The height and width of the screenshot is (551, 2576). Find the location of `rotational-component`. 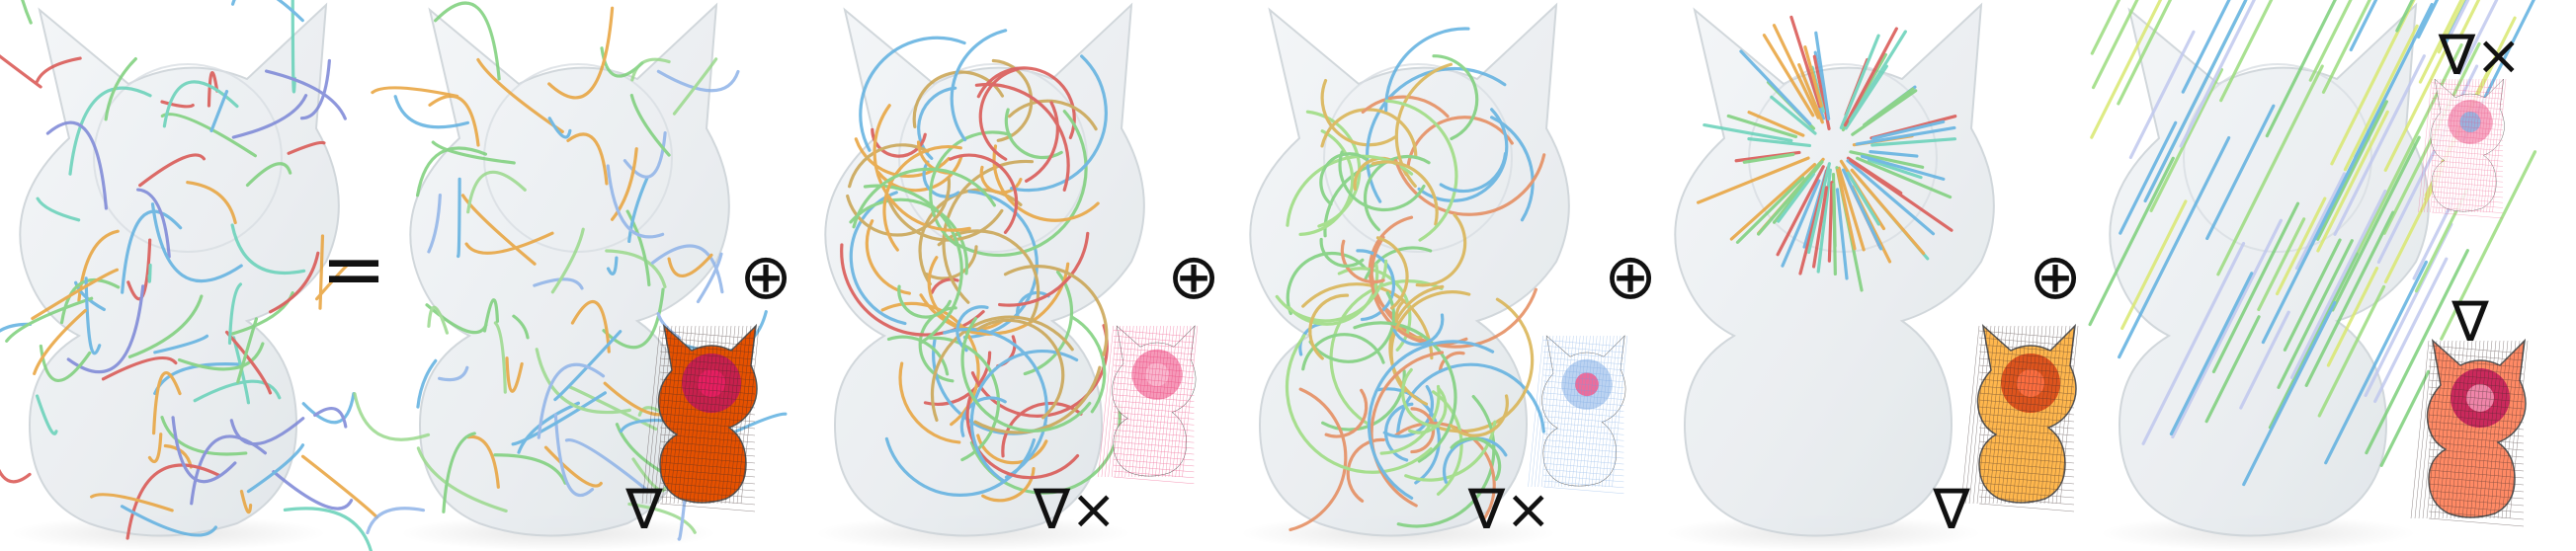

rotational-component is located at coordinates (1405, 277).